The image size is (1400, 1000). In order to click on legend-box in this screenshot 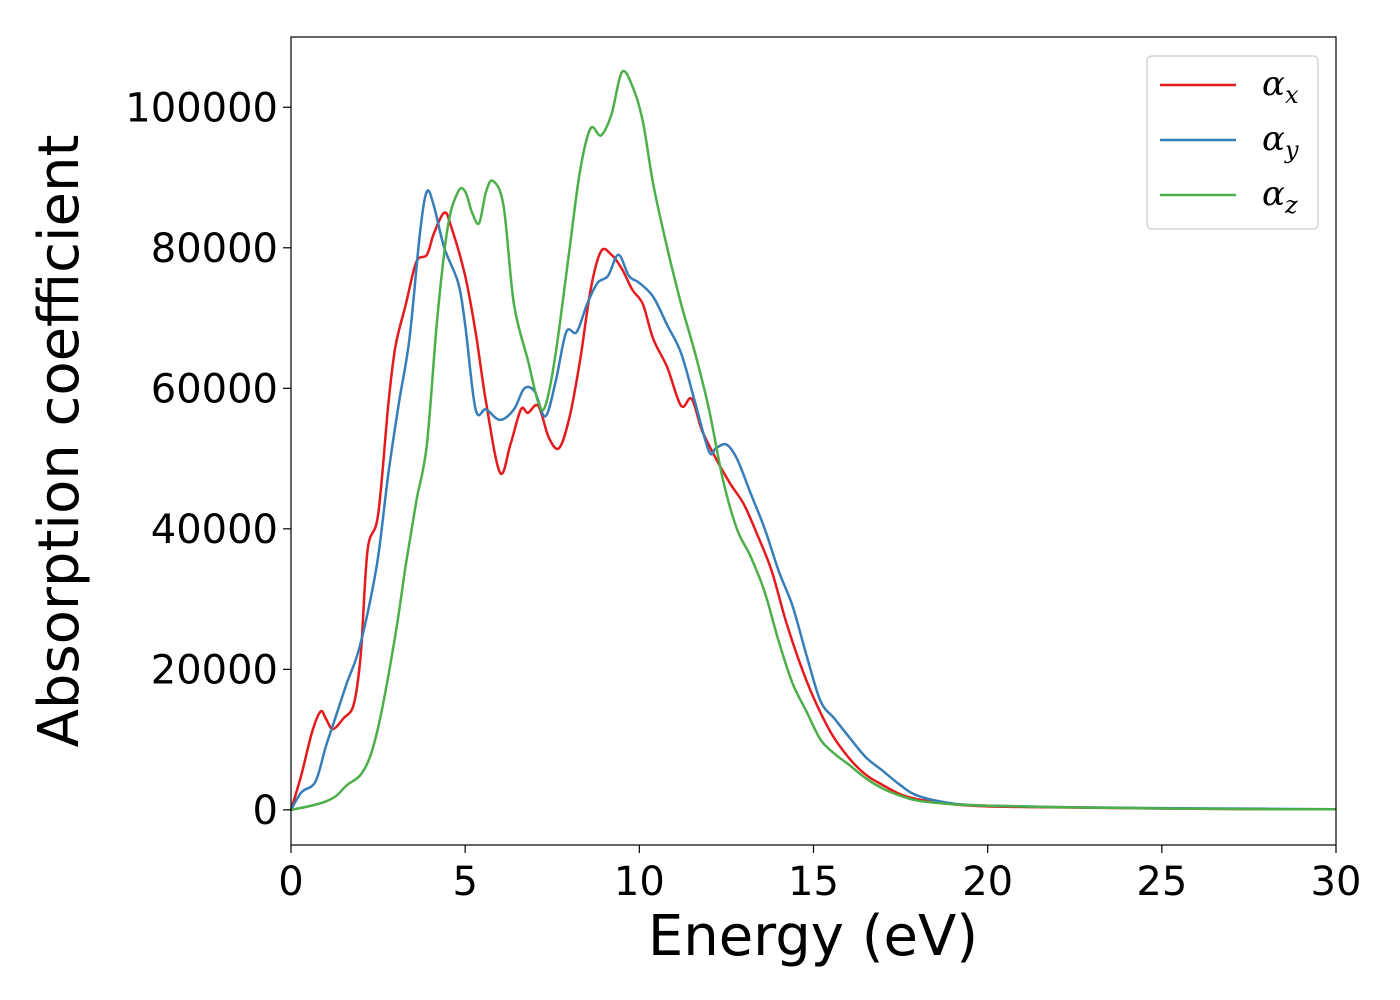, I will do `click(1232, 142)`.